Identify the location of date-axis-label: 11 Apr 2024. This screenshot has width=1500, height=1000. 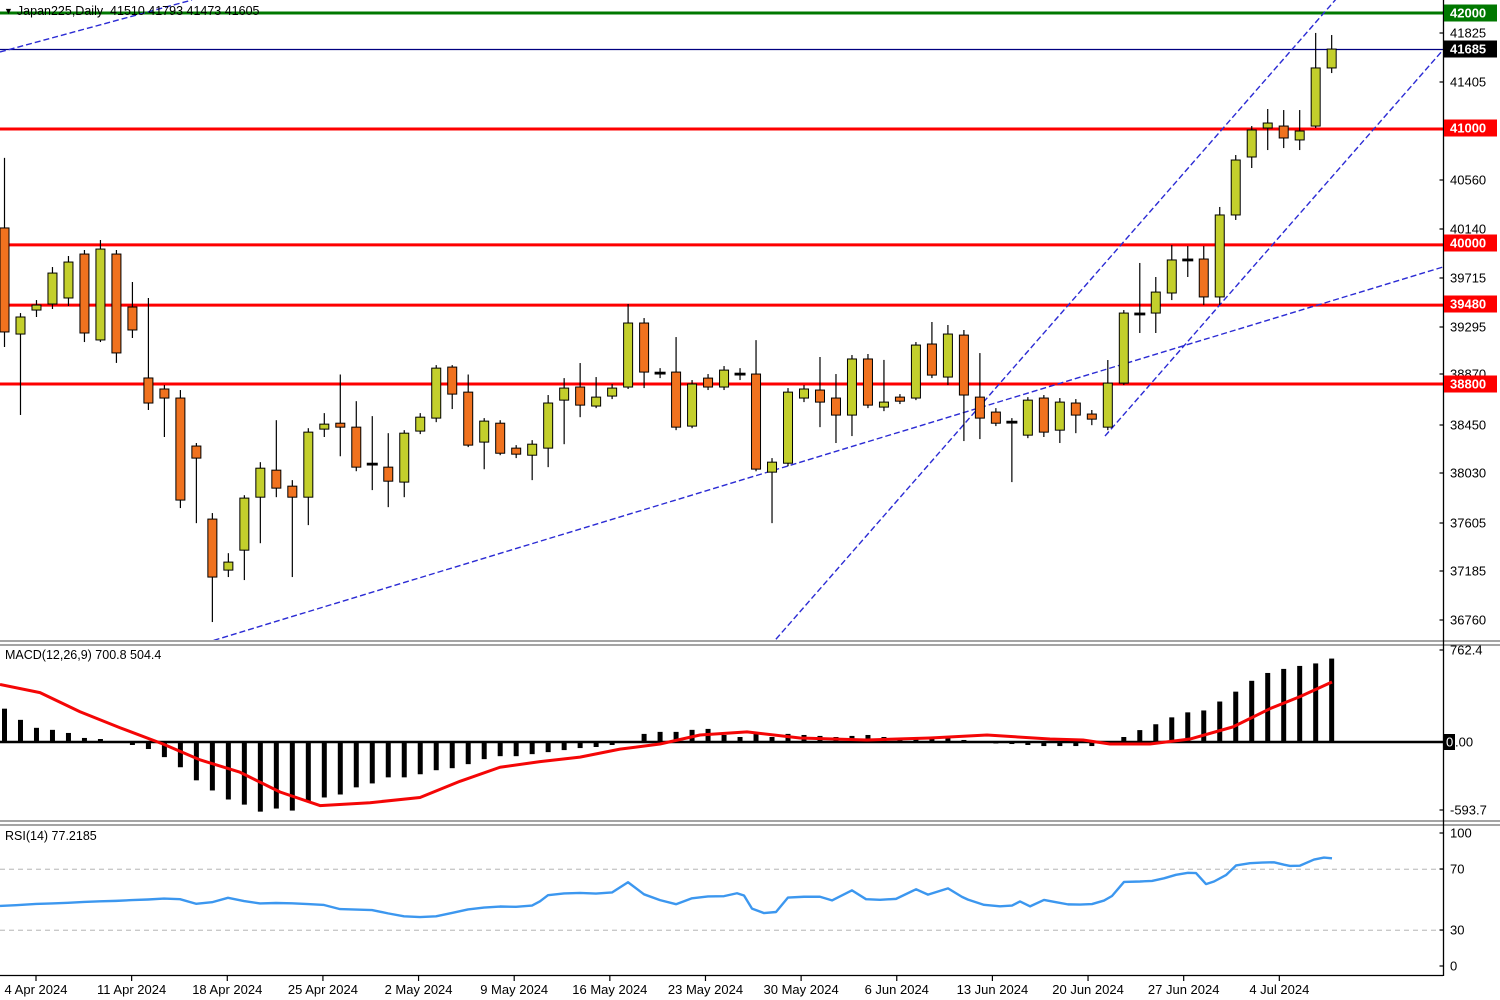
(131, 989).